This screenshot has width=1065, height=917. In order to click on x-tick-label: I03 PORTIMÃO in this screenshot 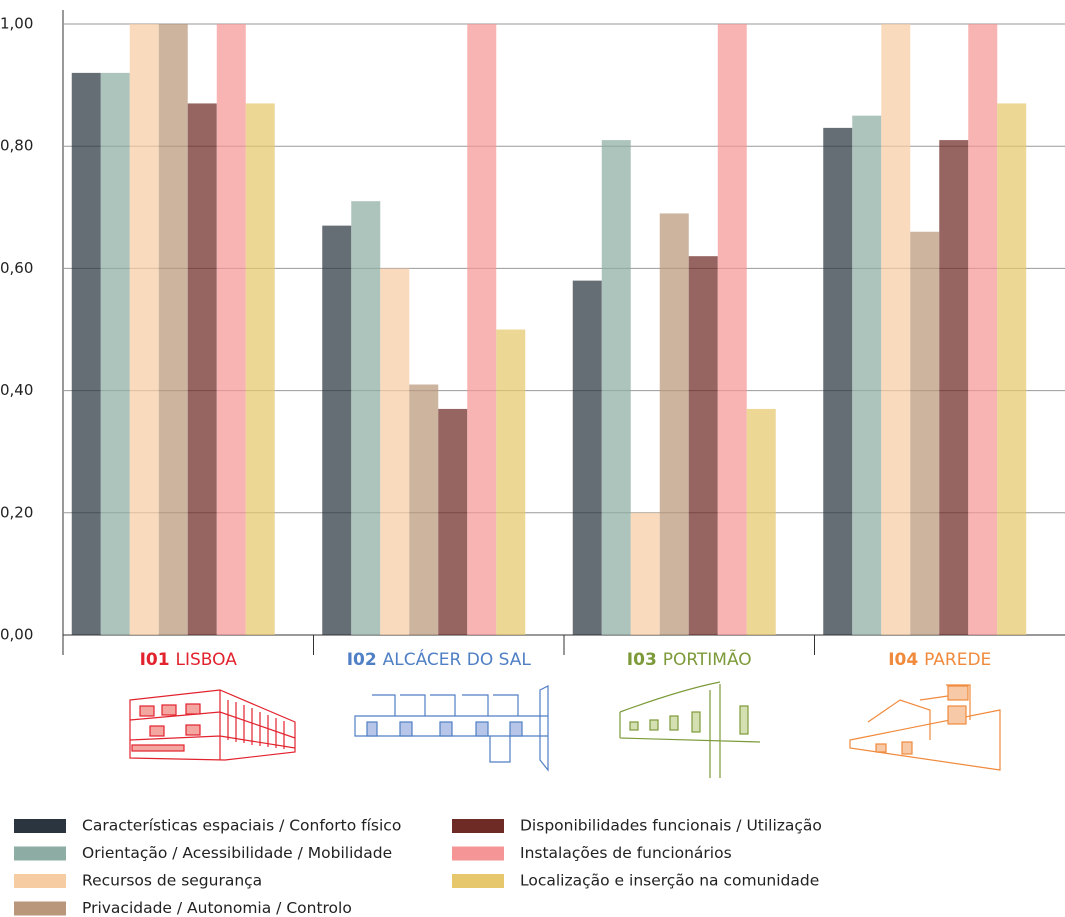, I will do `click(689, 659)`.